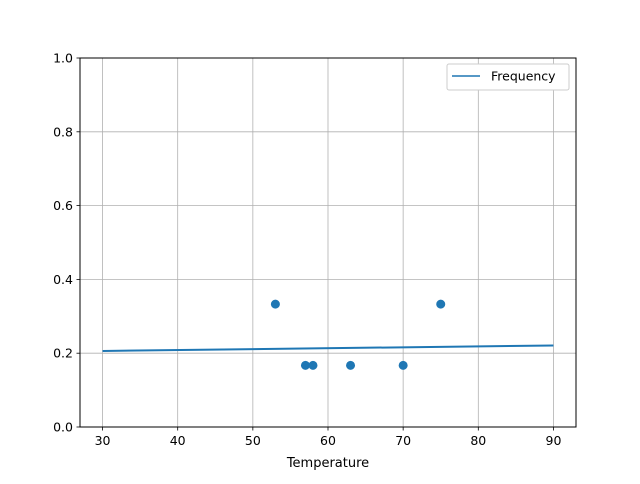  I want to click on legend-box, so click(508, 77).